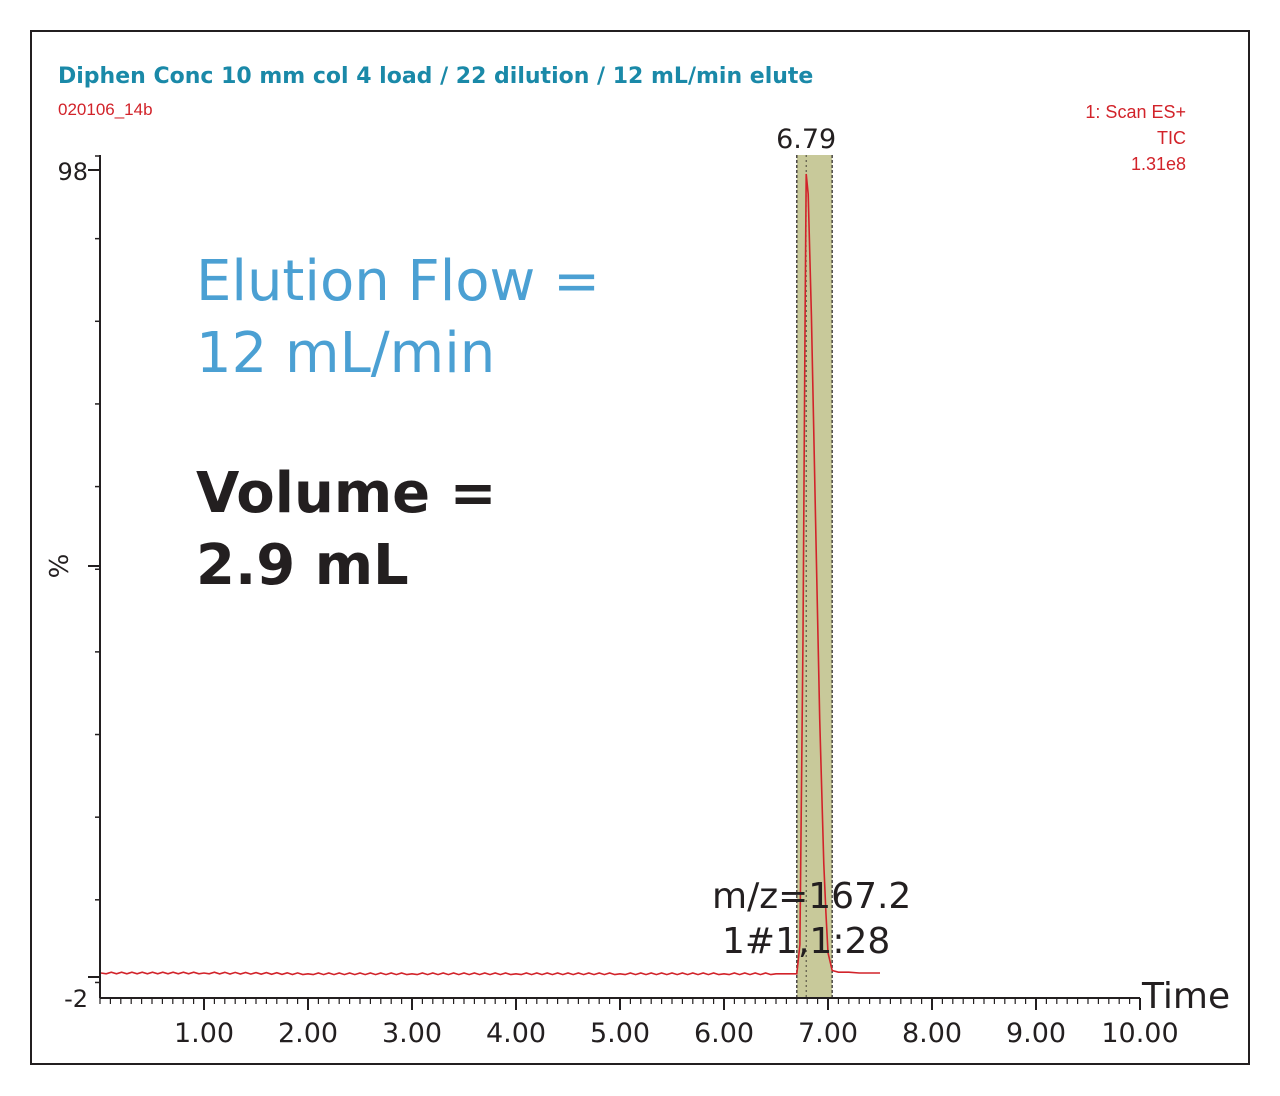 The image size is (1280, 1096). Describe the element at coordinates (76, 999) in the screenshot. I see `y-tick-label-bottom: -2` at that location.